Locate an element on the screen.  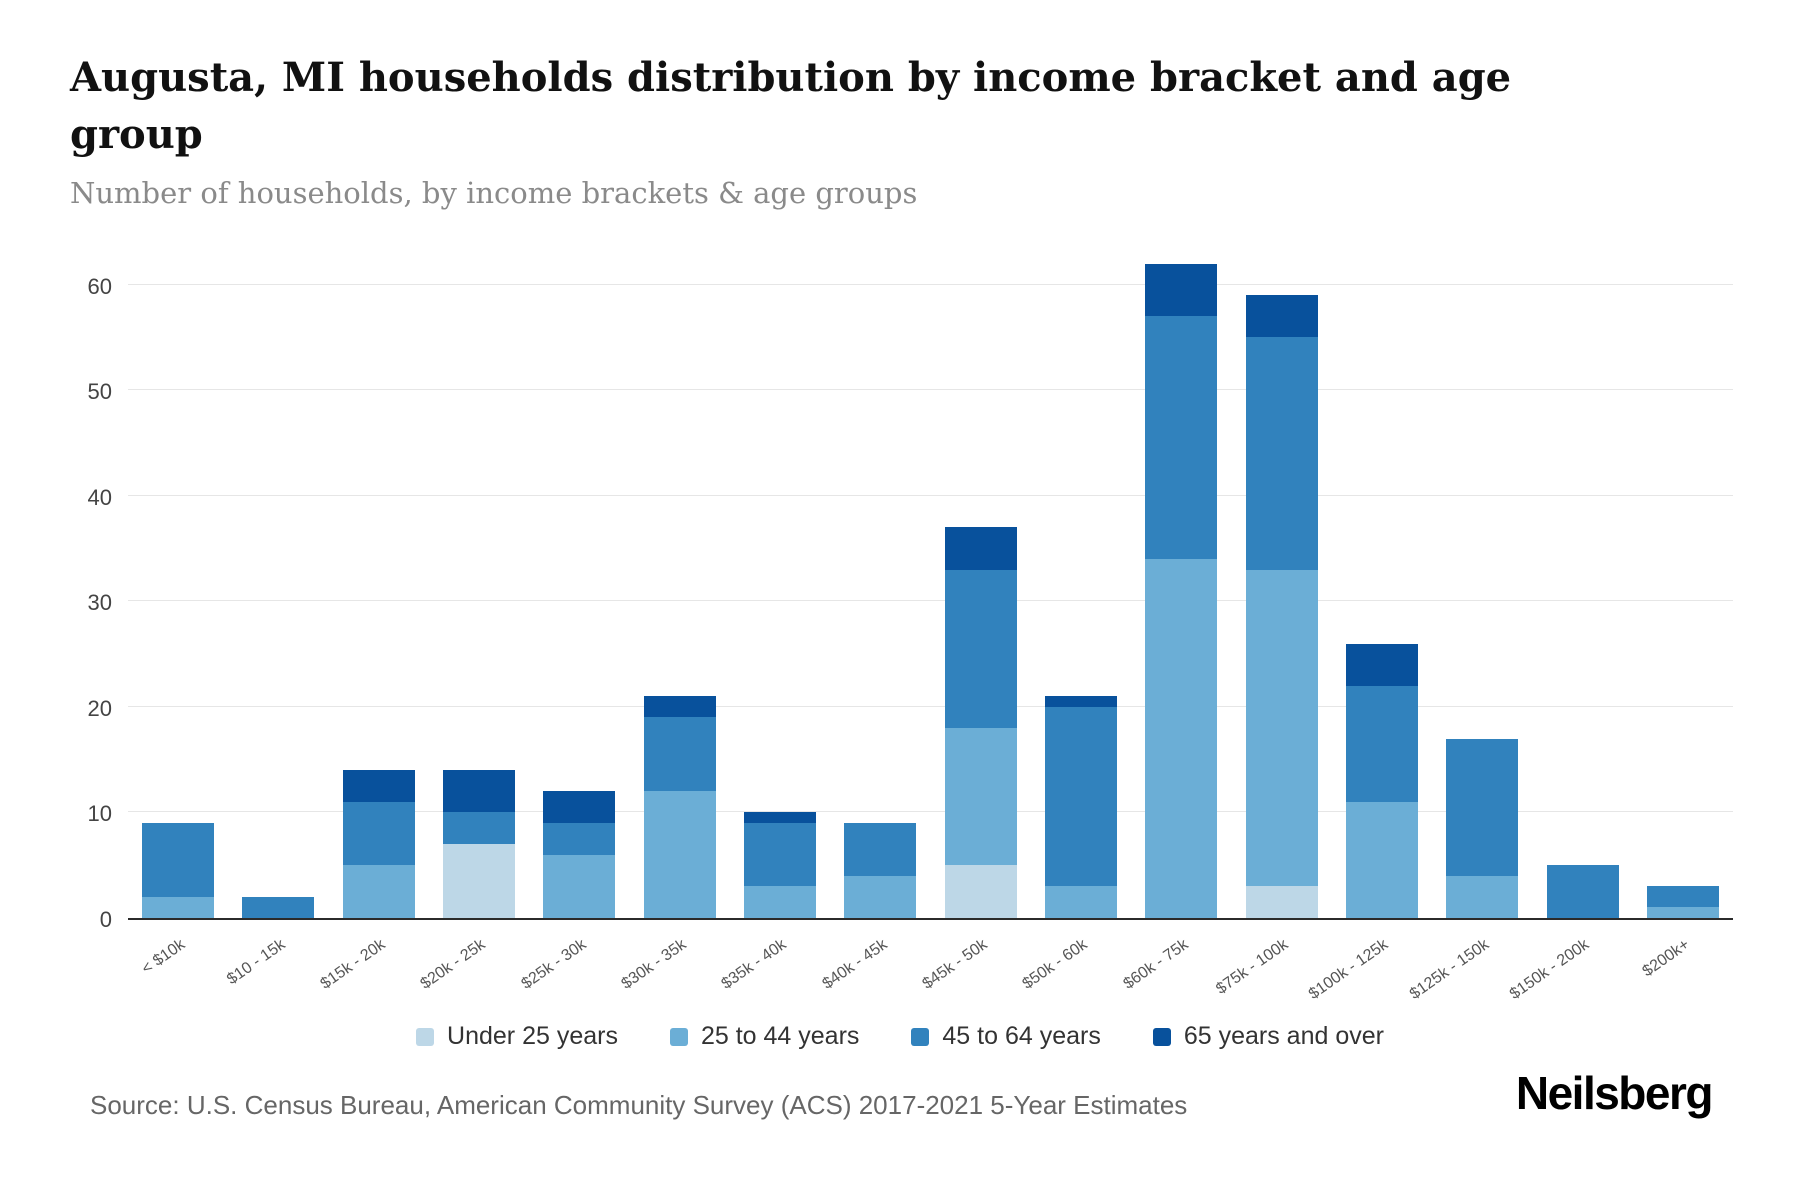
x-axis-label: $125k - 150k is located at coordinates (1449, 969).